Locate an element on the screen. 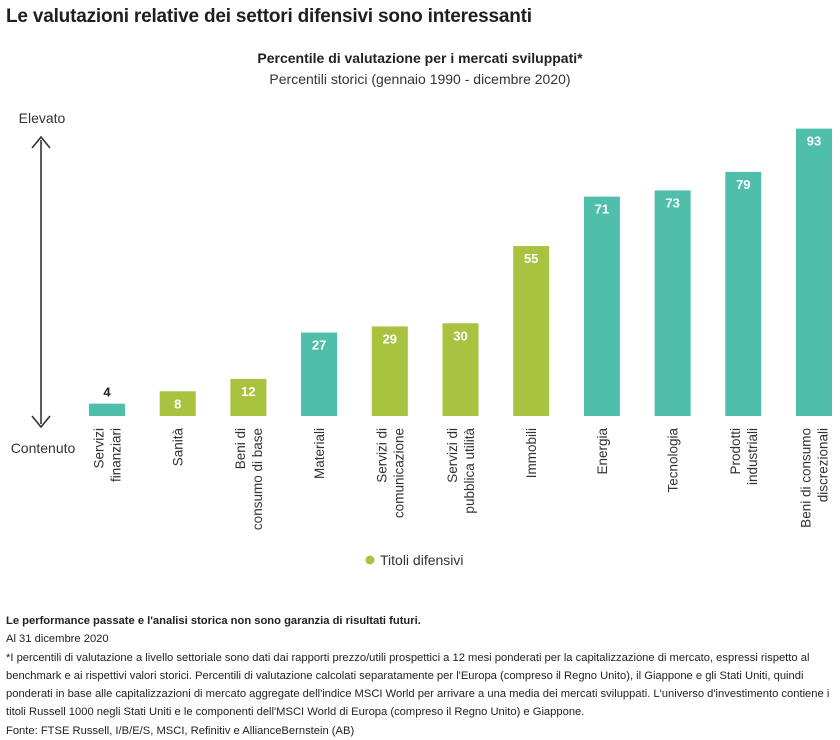 The width and height of the screenshot is (840, 740). x-tick-label: Servizi di pubblica utilità is located at coordinates (461, 471).